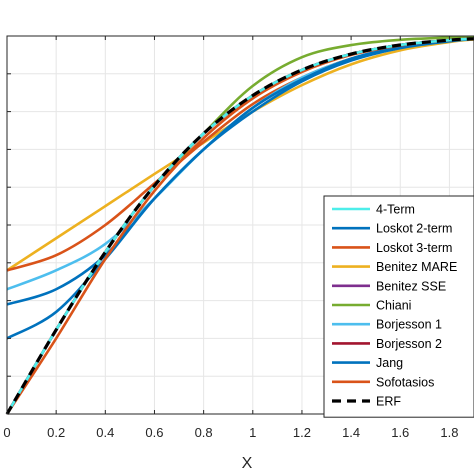 The height and width of the screenshot is (474, 474). Describe the element at coordinates (414, 248) in the screenshot. I see `legend-label-loskot-3-term: Loskot 3-term` at that location.